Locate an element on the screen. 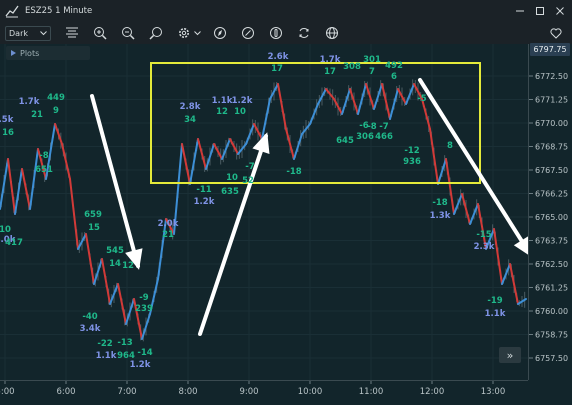 Image resolution: width=572 pixels, height=405 pixels. volume-label: 301 is located at coordinates (372, 60).